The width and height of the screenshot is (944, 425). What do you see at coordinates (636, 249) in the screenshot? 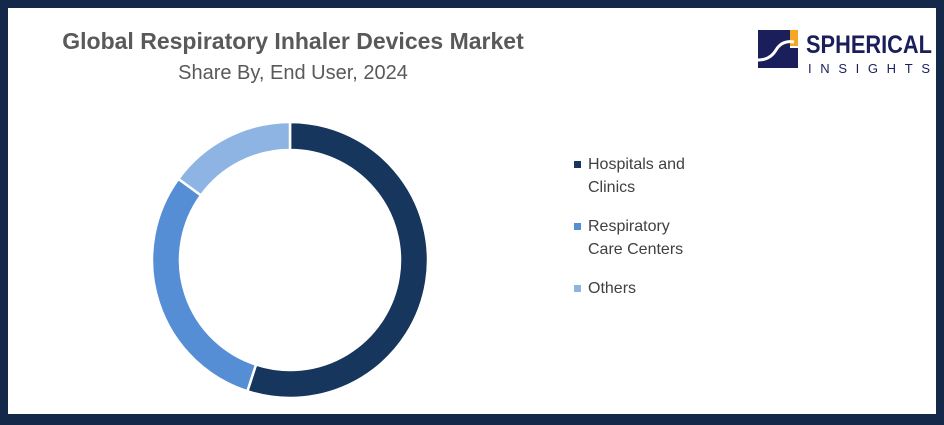
I see `legend-label: Care Centers` at bounding box center [636, 249].